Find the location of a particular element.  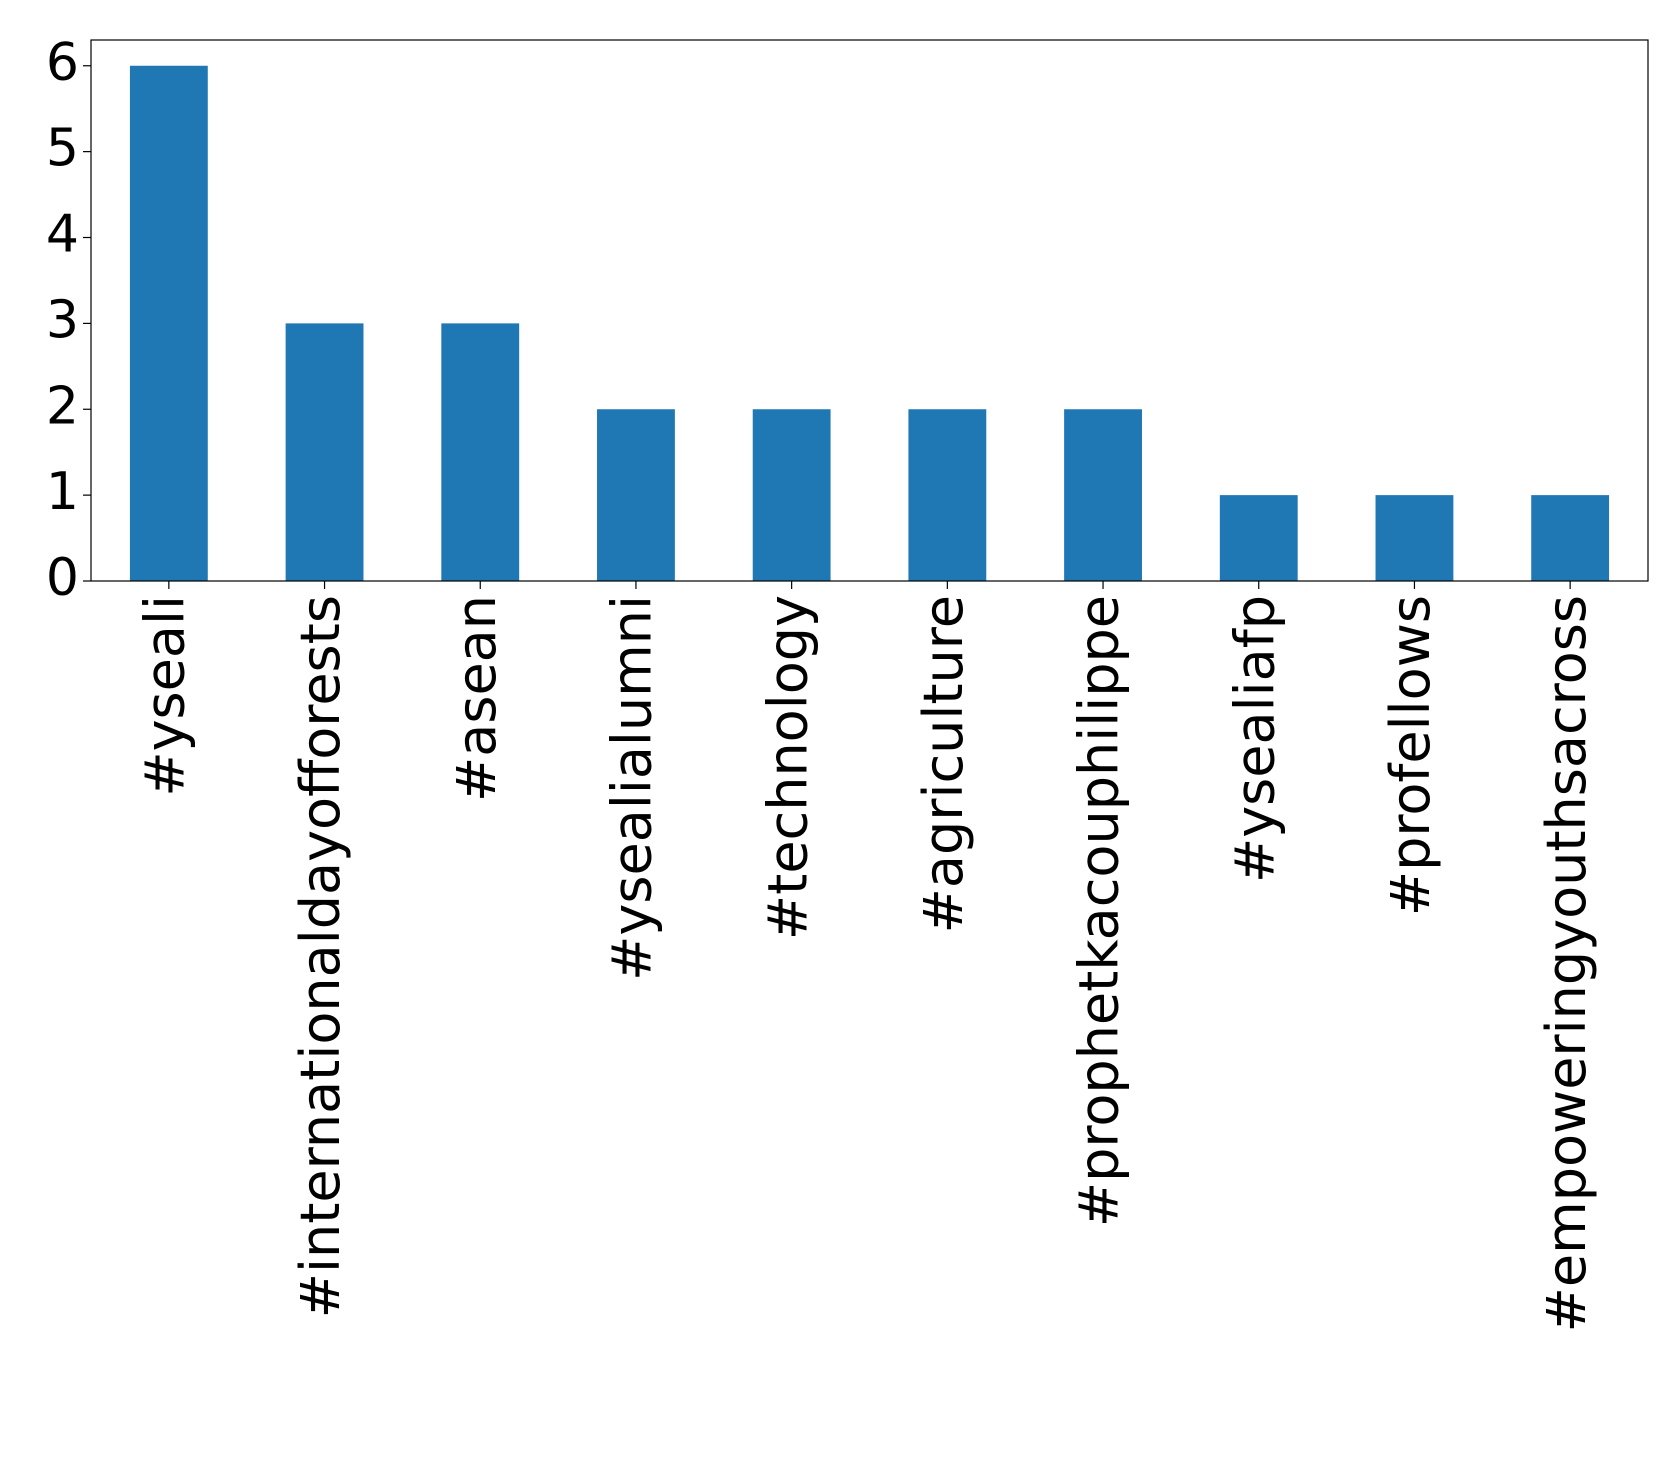

y-tick-label: 3 is located at coordinates (62, 320).